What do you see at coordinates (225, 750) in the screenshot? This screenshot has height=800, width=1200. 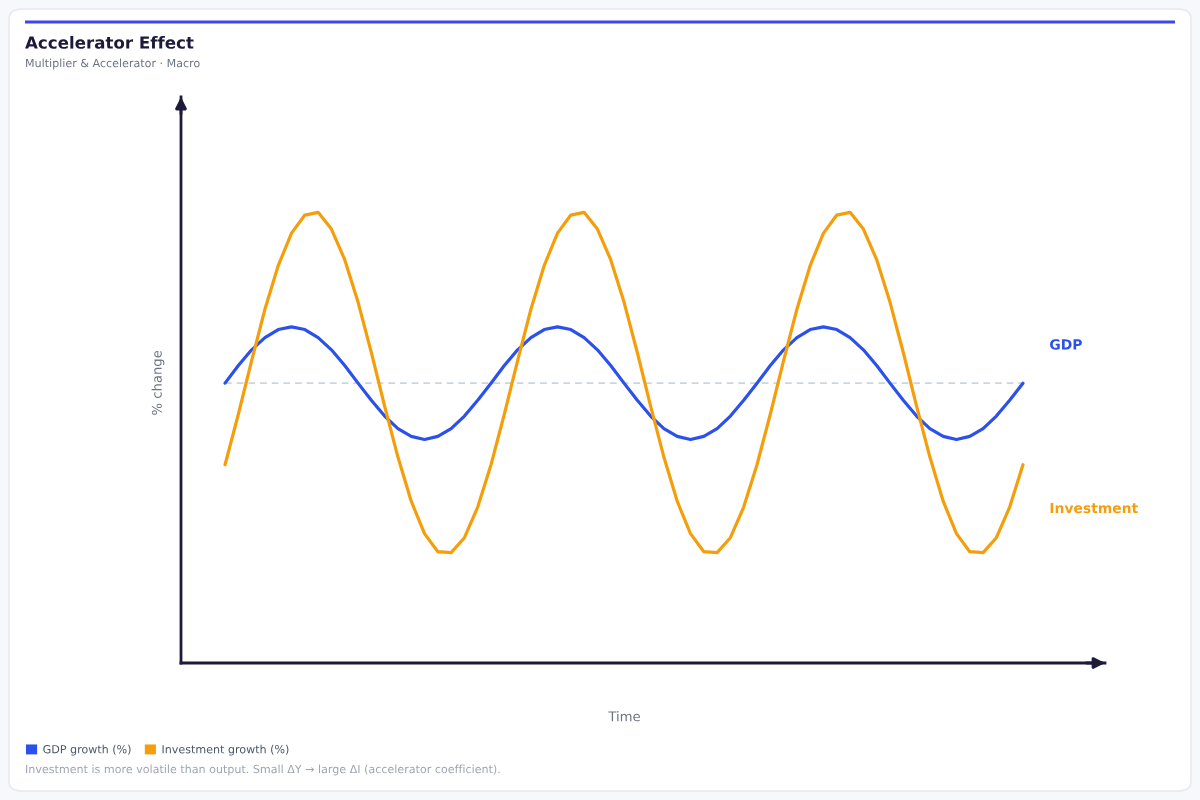 I see `legend-label: Investment growth (%)` at bounding box center [225, 750].